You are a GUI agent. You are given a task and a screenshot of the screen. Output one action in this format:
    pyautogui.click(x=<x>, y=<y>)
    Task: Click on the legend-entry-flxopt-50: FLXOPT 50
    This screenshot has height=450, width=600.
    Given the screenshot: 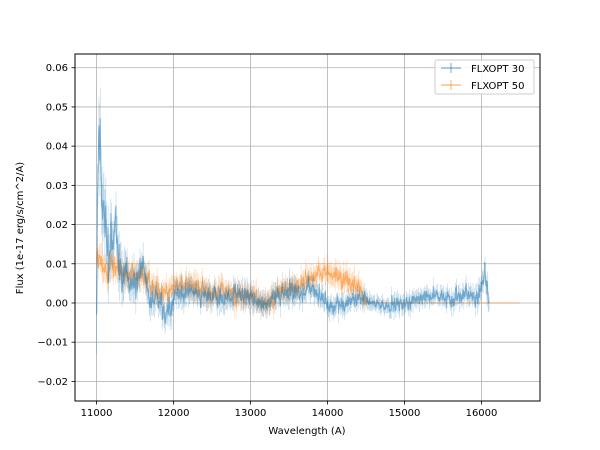 What is the action you would take?
    pyautogui.click(x=482, y=86)
    